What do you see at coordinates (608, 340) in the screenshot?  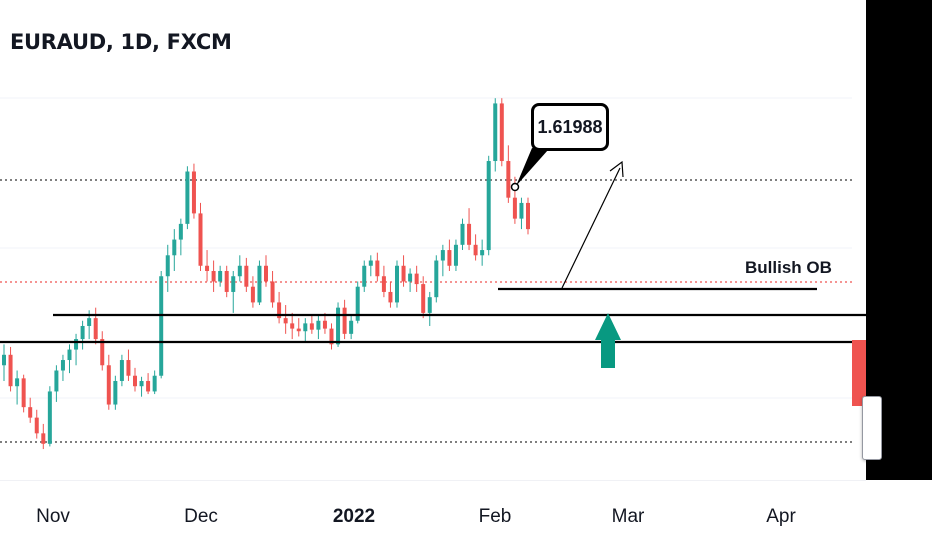 I see `bullish-arrow-icon` at bounding box center [608, 340].